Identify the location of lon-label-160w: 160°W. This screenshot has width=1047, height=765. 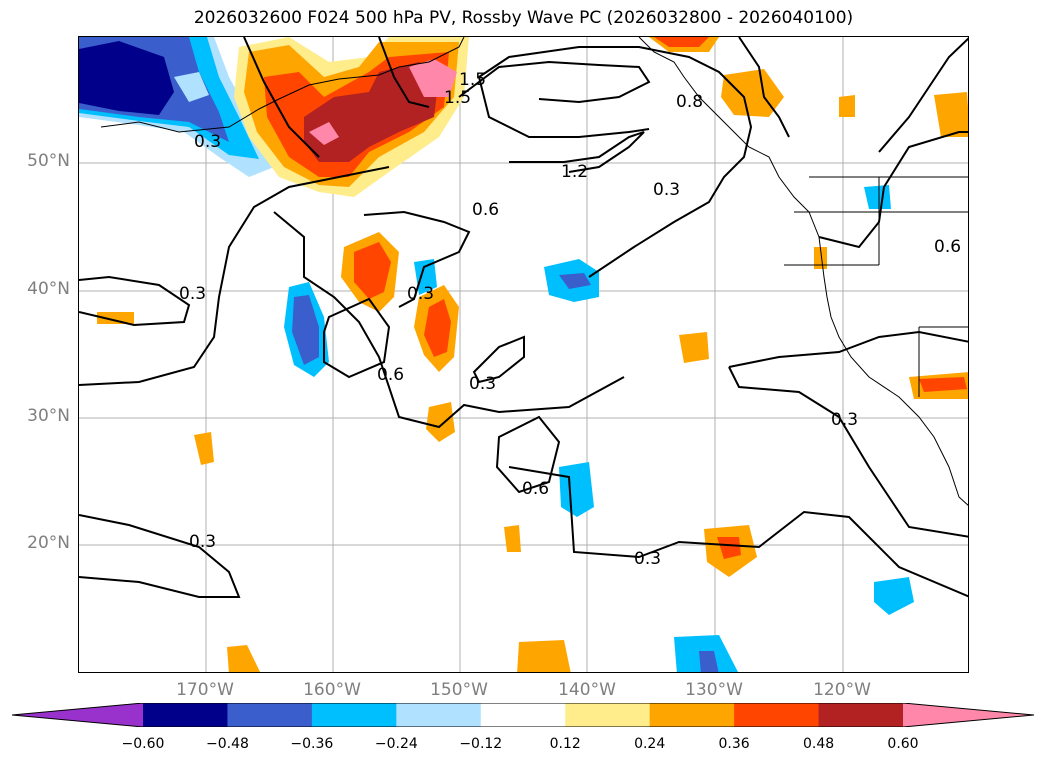
(332, 690).